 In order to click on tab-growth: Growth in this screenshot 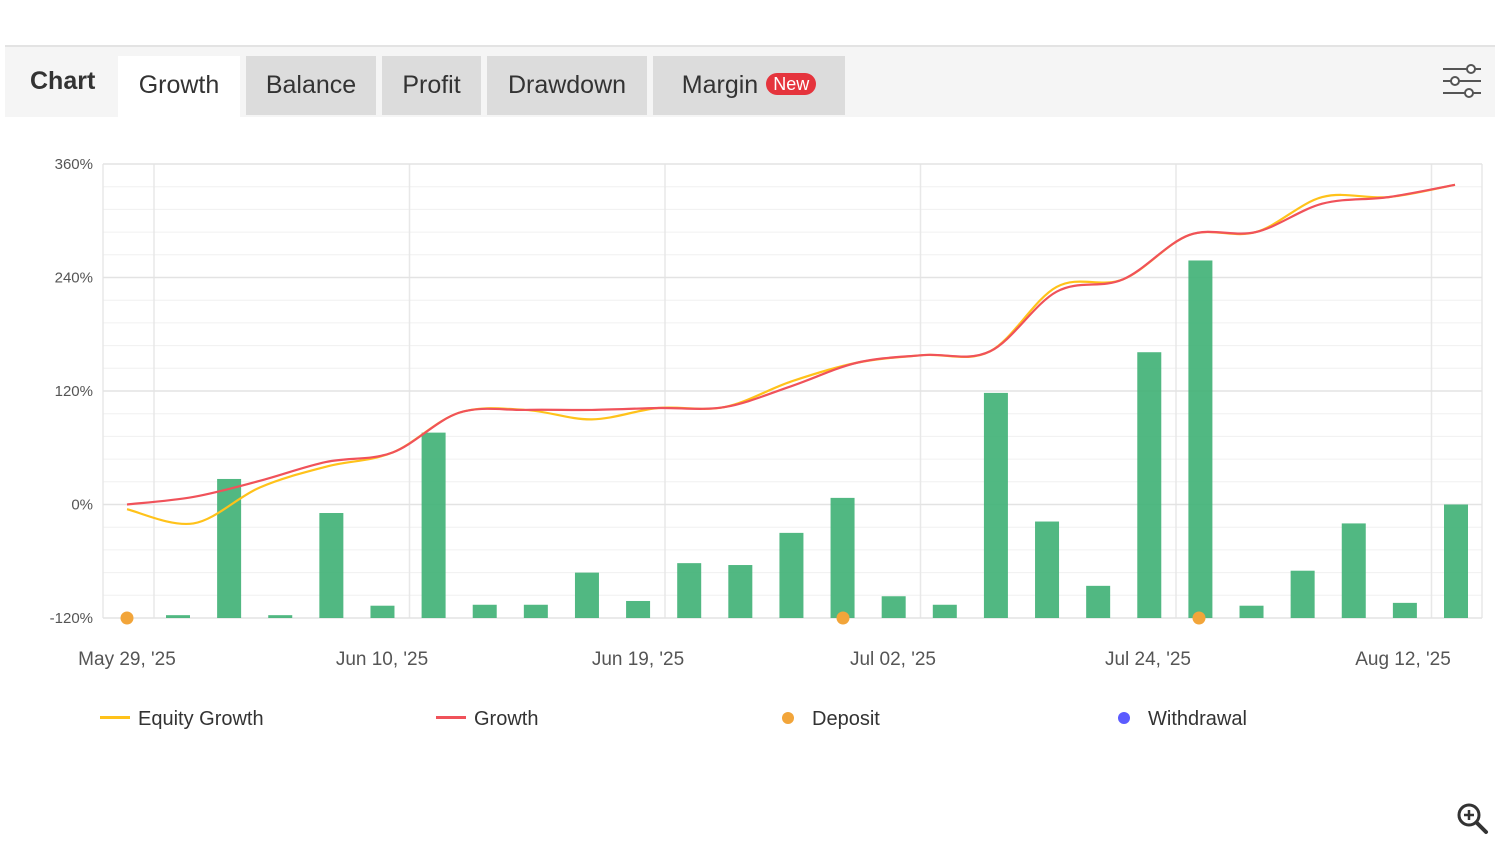, I will do `click(179, 86)`.